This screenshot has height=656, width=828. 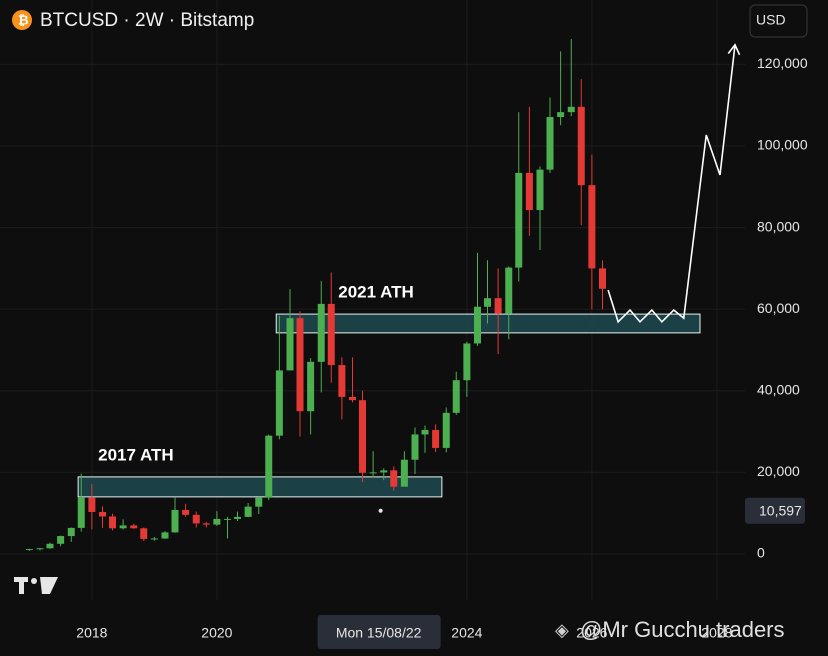 I want to click on date-label-box, so click(x=379, y=632).